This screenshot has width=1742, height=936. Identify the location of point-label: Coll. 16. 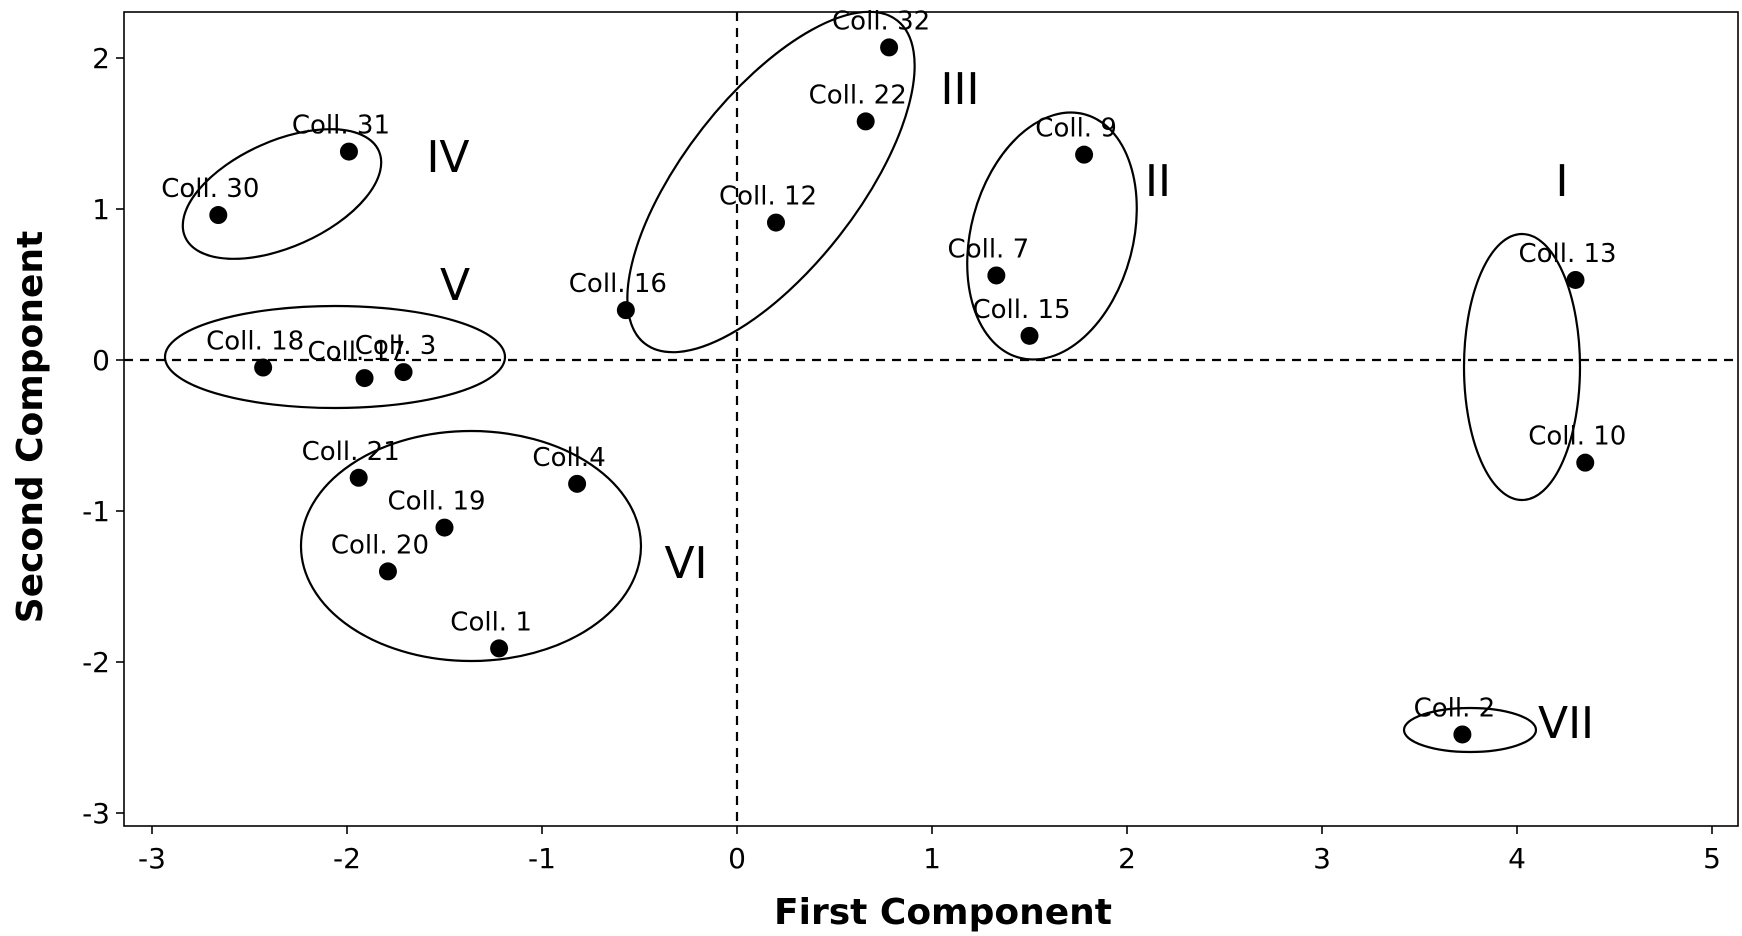
(618, 284).